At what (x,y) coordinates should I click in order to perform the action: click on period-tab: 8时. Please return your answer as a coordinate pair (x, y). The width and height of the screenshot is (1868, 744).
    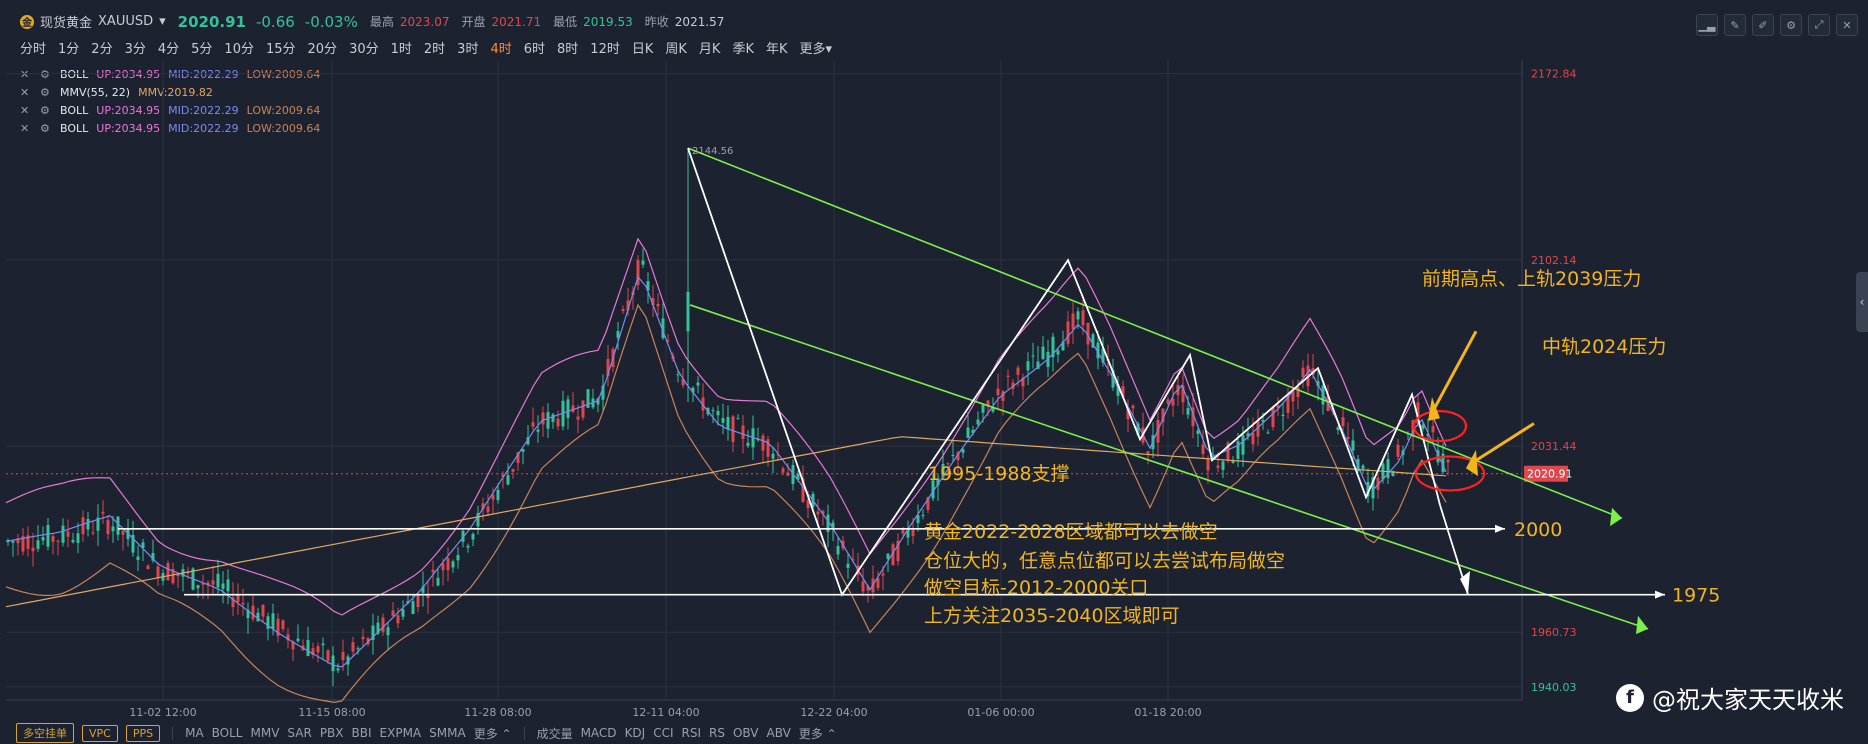
    Looking at the image, I should click on (568, 49).